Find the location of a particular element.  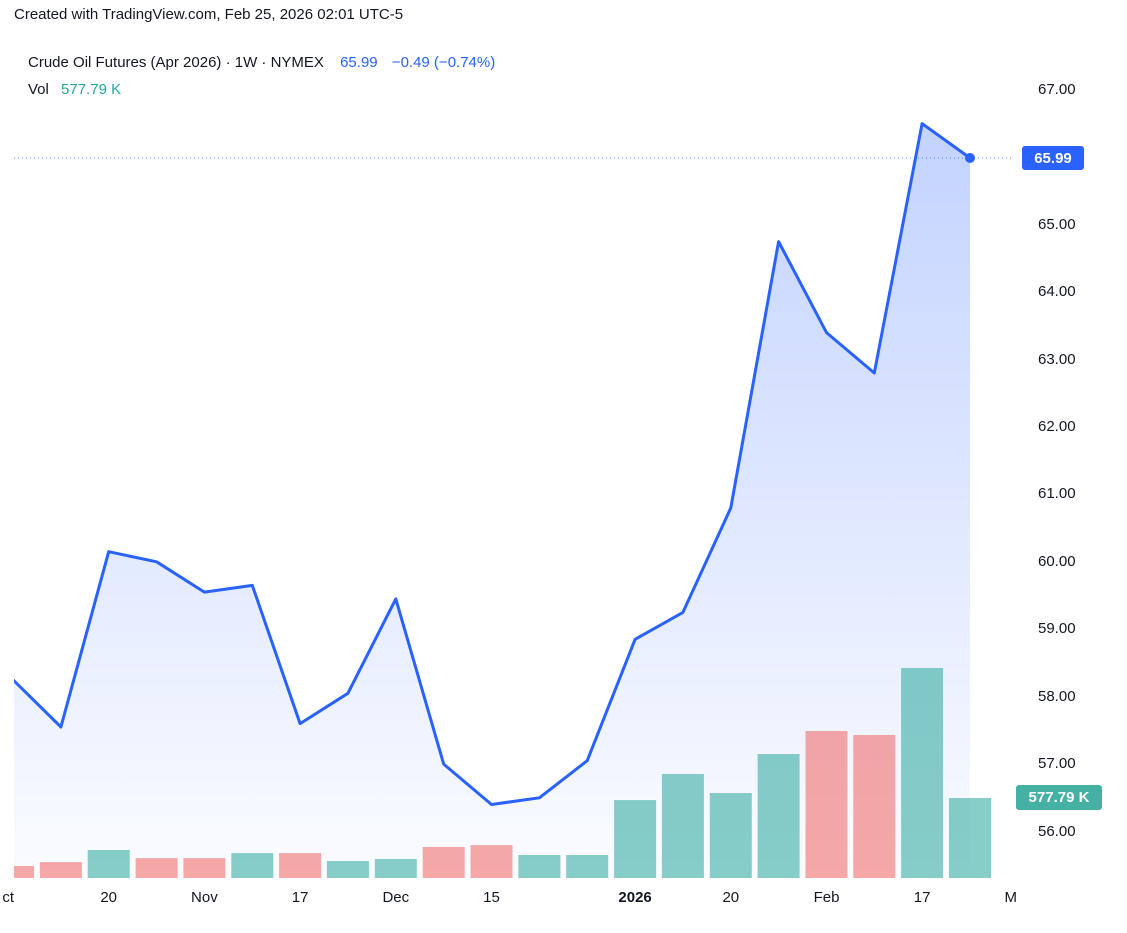

time-axis: ct 20 Nov 17 Dec 15 2026 20 Feb 17 M is located at coordinates (509, 898).